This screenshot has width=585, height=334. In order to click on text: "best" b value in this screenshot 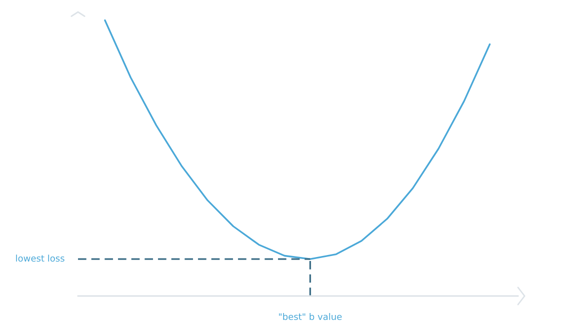, I will do `click(310, 316)`.